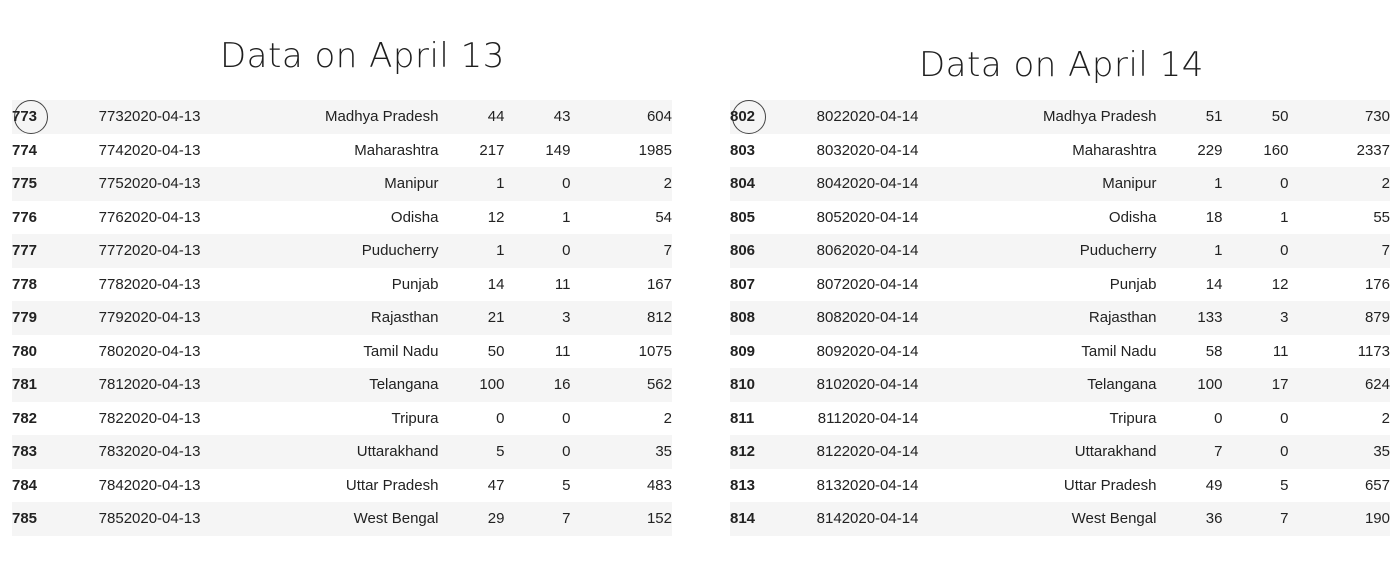  Describe the element at coordinates (811, 318) in the screenshot. I see `serial-number: 808` at that location.